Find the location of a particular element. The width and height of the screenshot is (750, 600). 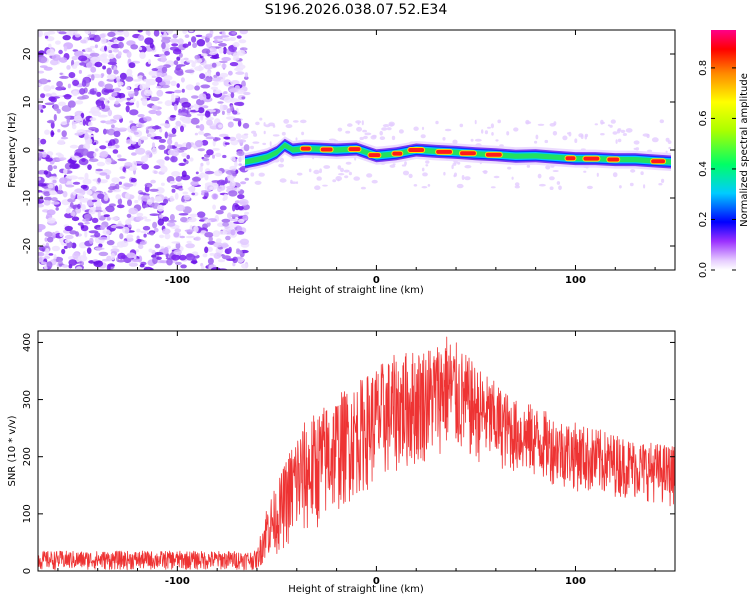

snr-y-tick-label: 300 is located at coordinates (27, 399).